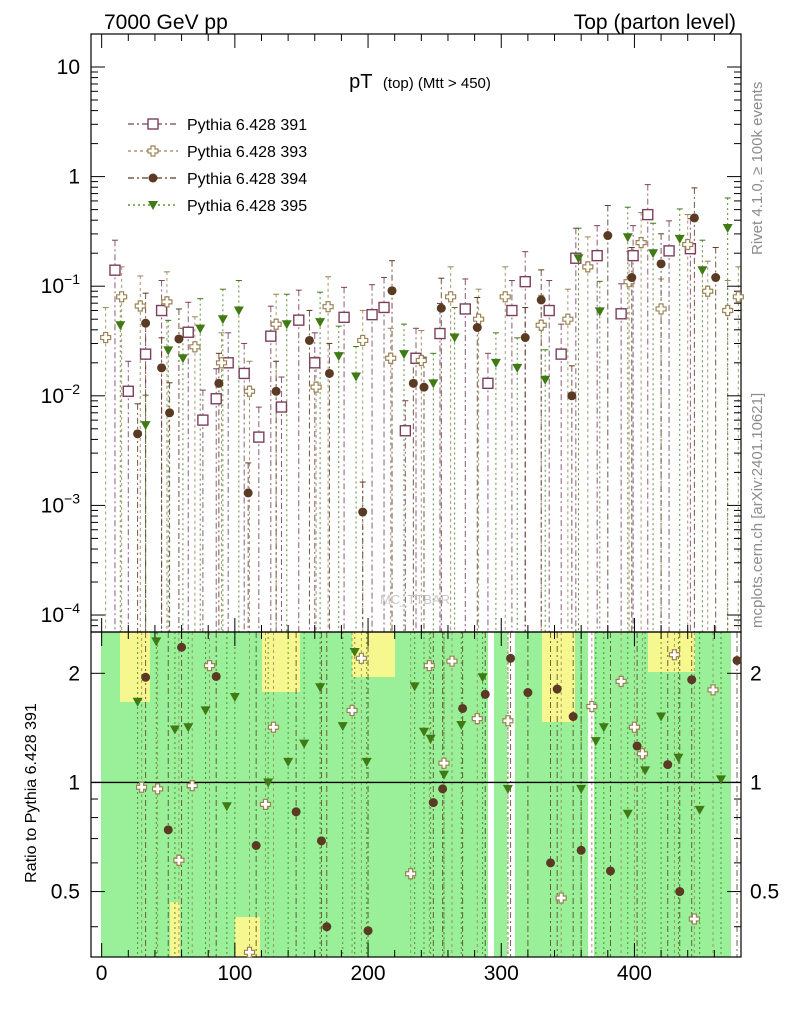 This screenshot has width=786, height=1024. I want to click on y-tick-label-exp: −2, so click(72, 389).